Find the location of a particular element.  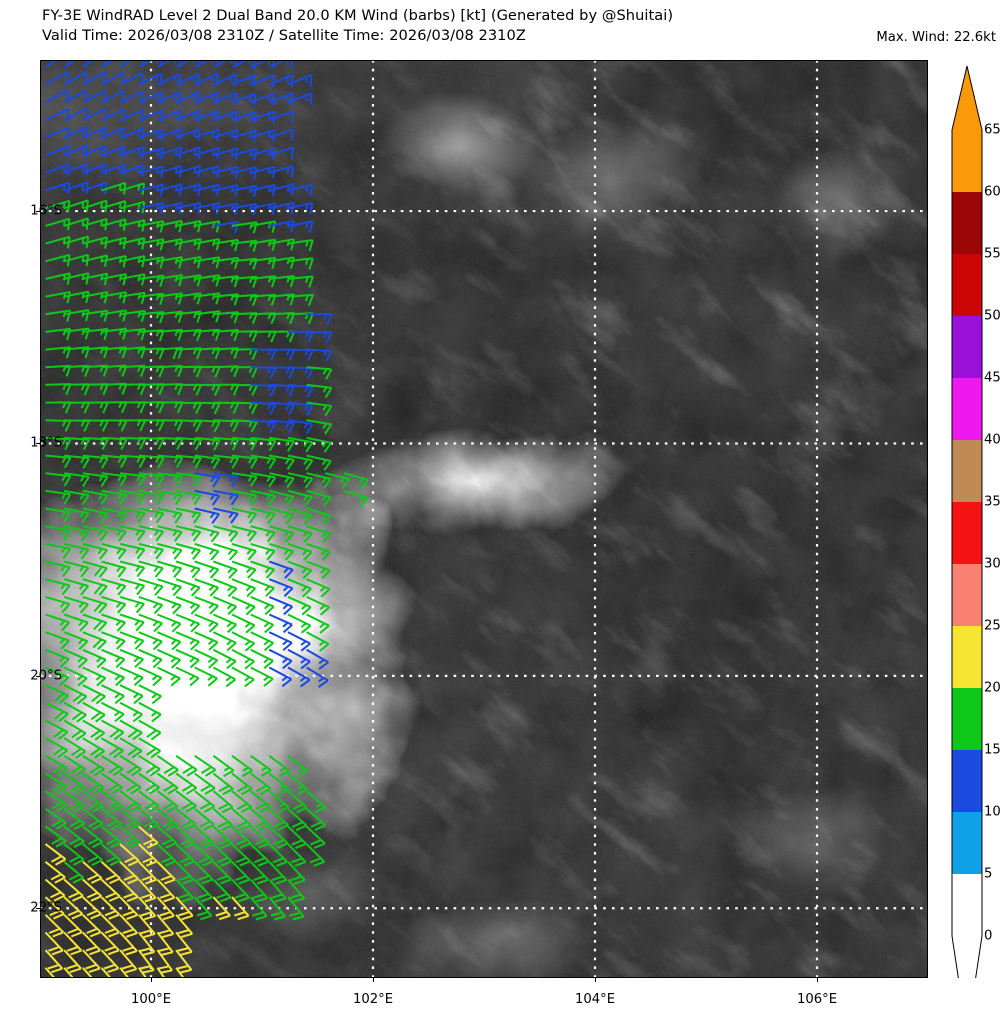

colorbar-tick-label: 25 is located at coordinates (992, 626).